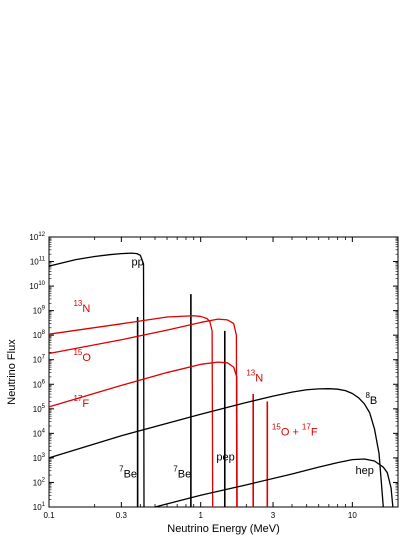 The image size is (415, 537). What do you see at coordinates (42, 260) in the screenshot?
I see `y-tick-exponent: 11` at bounding box center [42, 260].